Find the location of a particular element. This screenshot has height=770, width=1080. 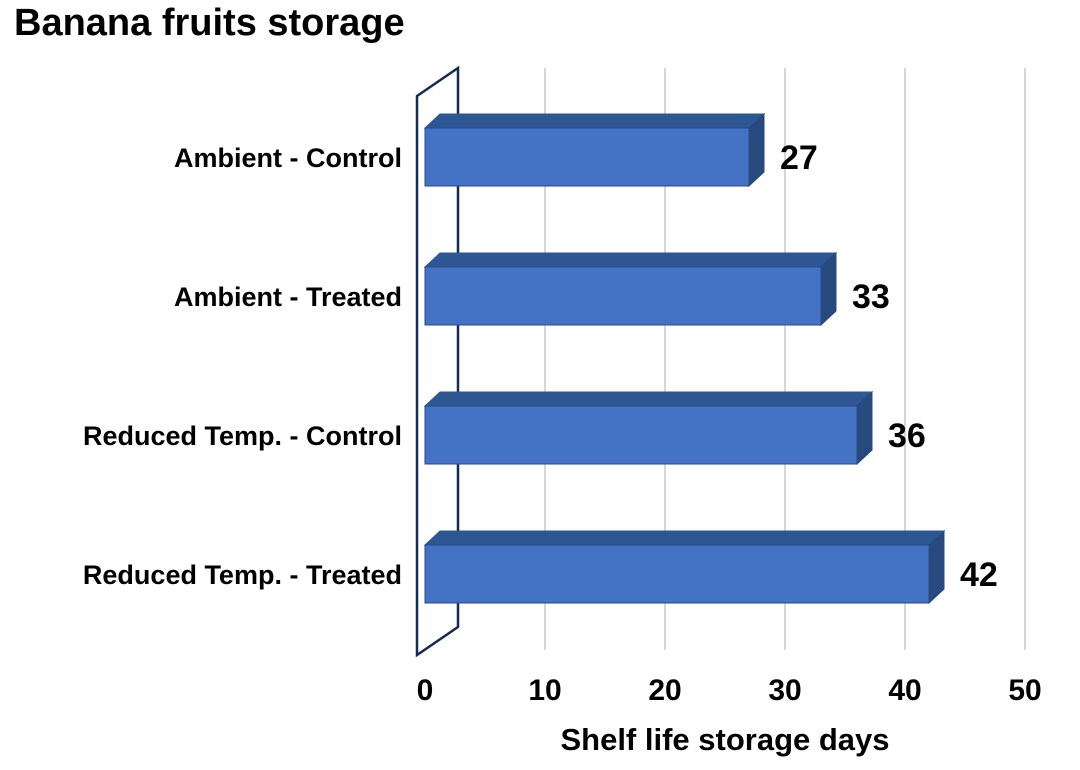

bar-value-label: 36 is located at coordinates (907, 436).